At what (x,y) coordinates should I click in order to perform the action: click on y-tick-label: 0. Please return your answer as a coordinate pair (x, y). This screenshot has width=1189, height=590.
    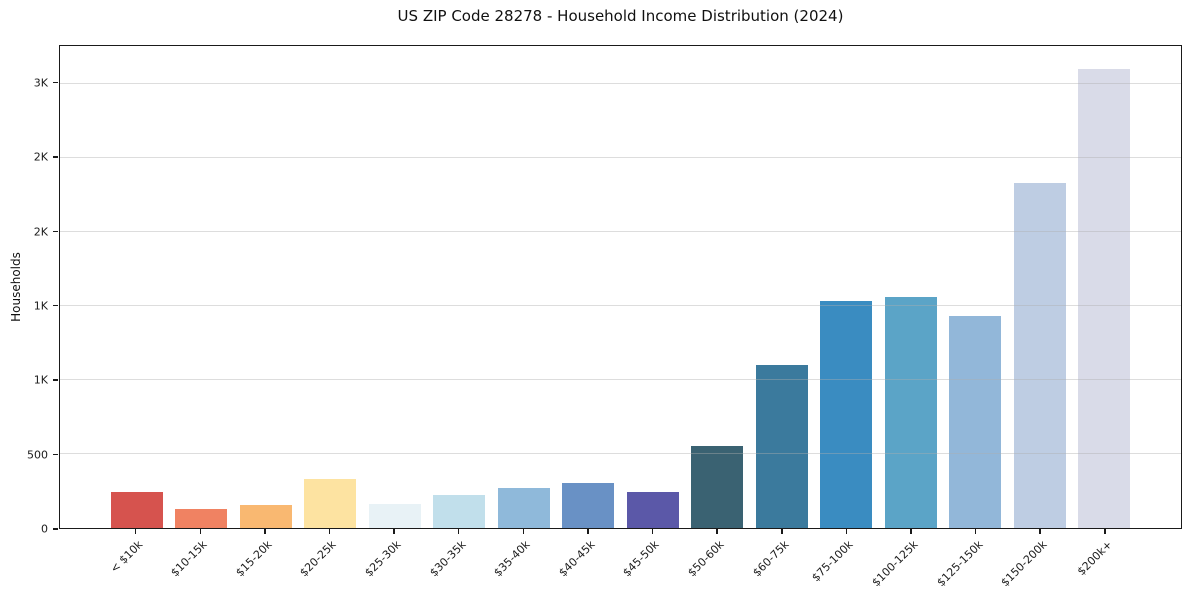
    Looking at the image, I should click on (44, 529).